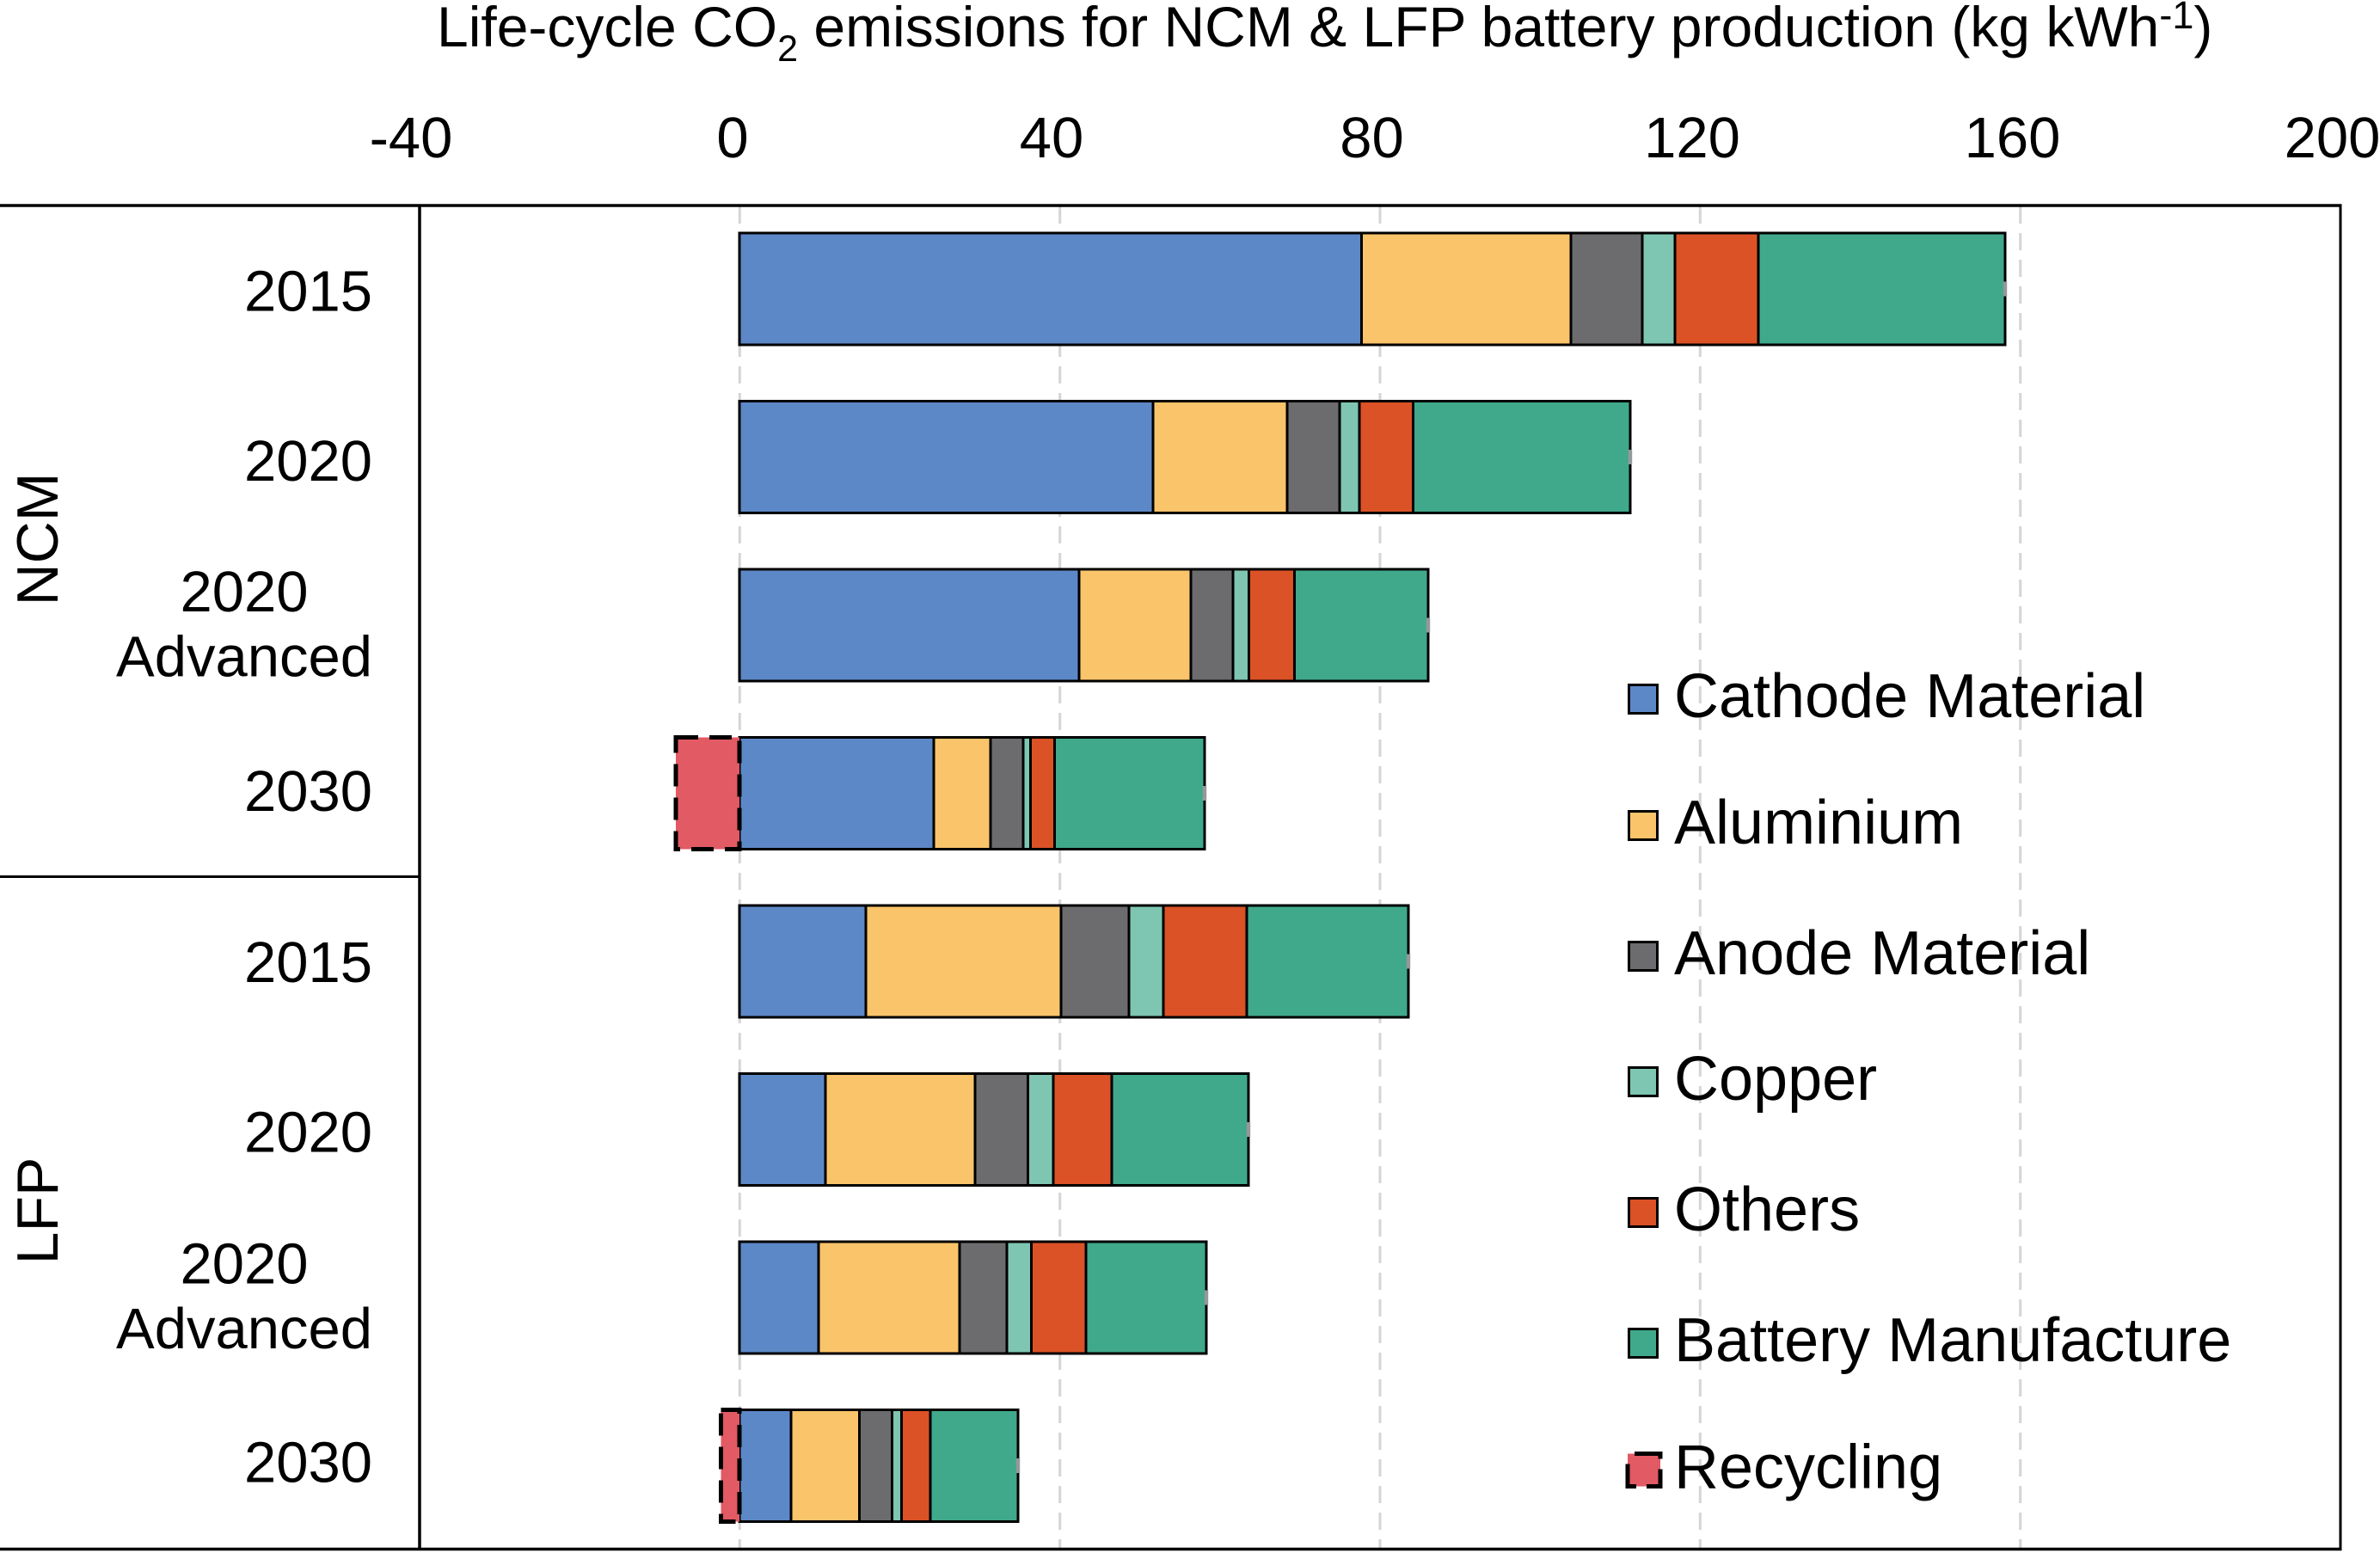  I want to click on svg-text: Anode Material, so click(1882, 953).